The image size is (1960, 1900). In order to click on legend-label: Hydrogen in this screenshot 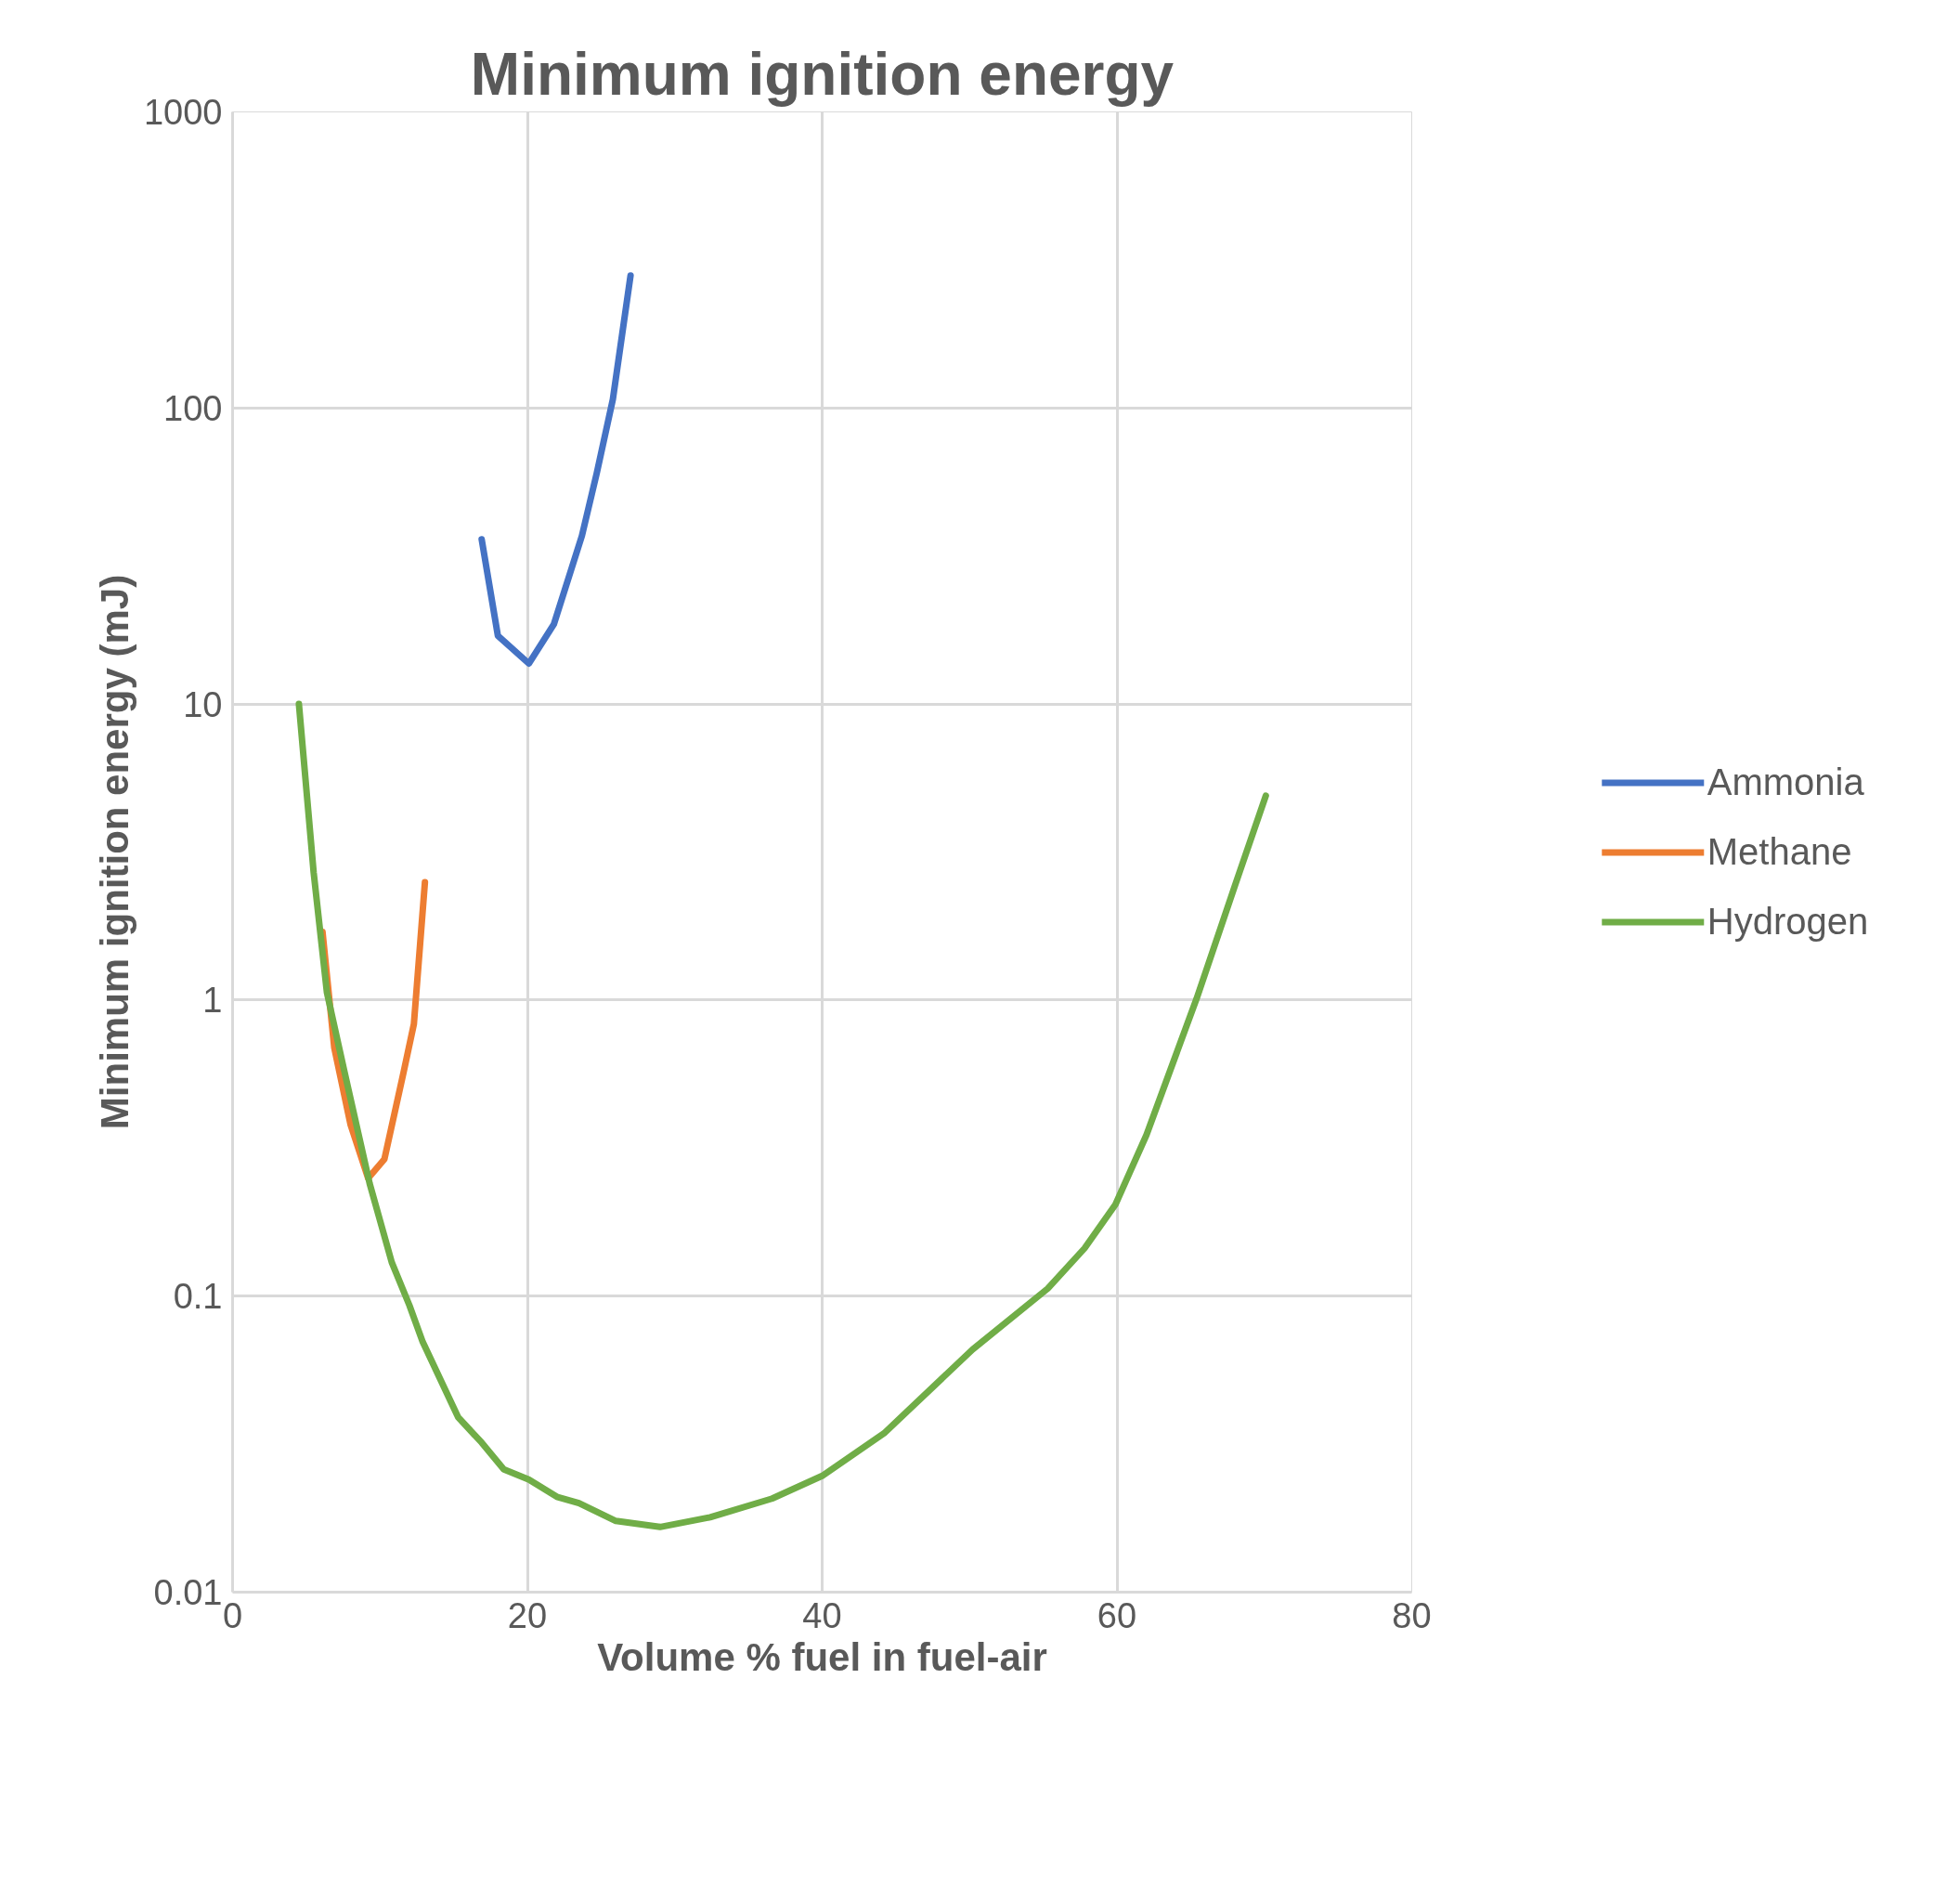, I will do `click(1788, 921)`.